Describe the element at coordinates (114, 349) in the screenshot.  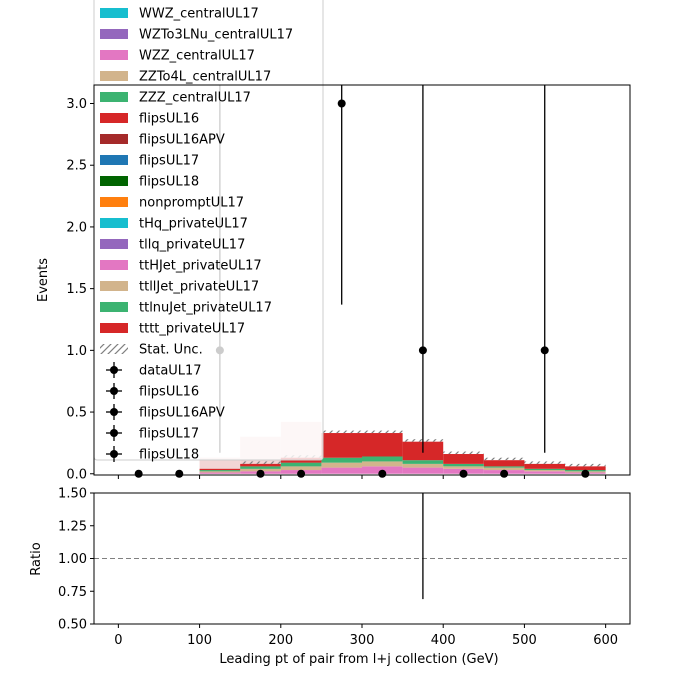
I see `legend-hatch-swatch` at that location.